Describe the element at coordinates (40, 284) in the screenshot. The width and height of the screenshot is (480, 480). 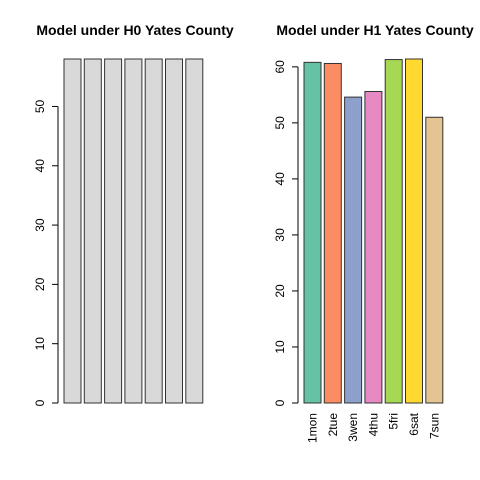
I see `y-tick-label-h0-20: 20` at that location.